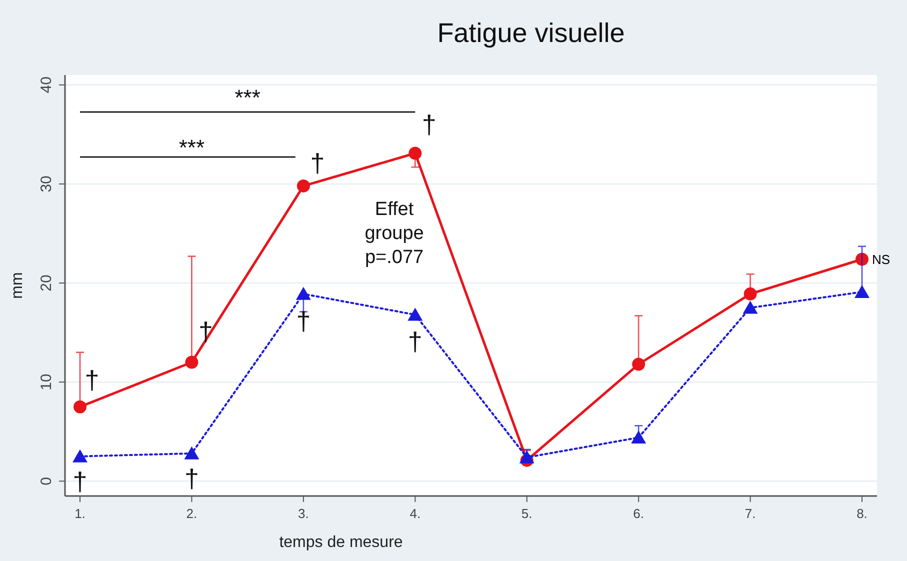  I want to click on y-tick-label: 20, so click(46, 283).